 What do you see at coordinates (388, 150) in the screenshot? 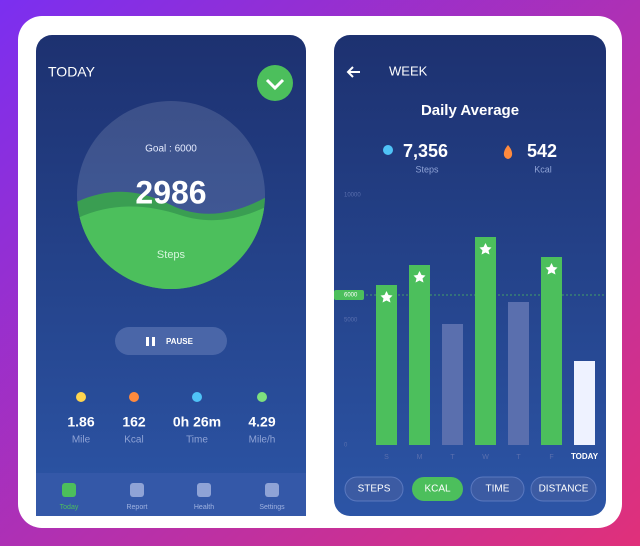
I see `steps-icon` at bounding box center [388, 150].